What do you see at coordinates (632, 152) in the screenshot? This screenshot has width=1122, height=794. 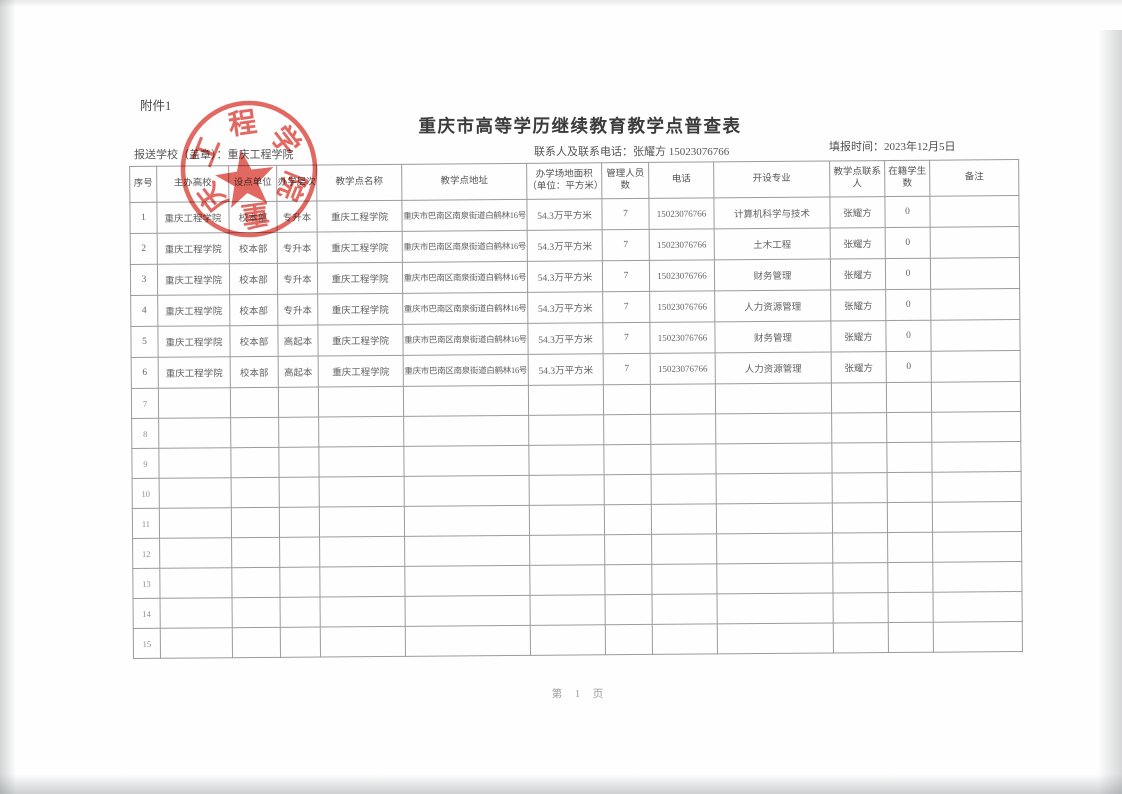 I see `contact-phone-line: 联系人及联系电话：张耀方 15023076766` at bounding box center [632, 152].